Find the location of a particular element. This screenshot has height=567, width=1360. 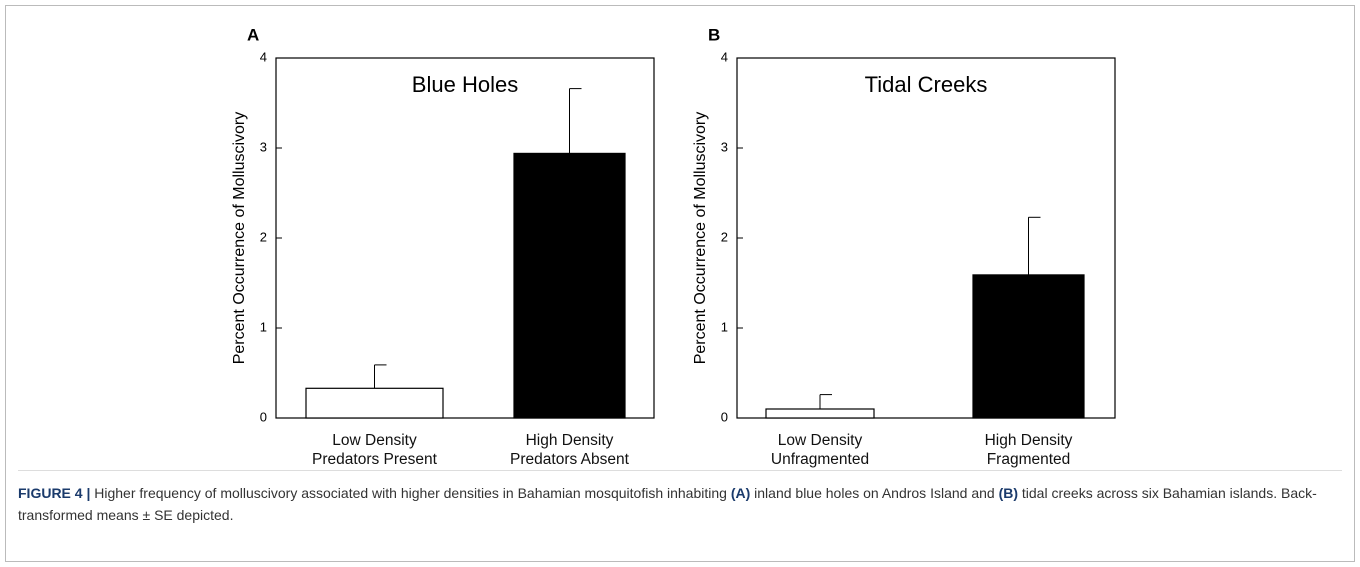

x-tick-label: Low Density Unfragmented is located at coordinates (820, 450).